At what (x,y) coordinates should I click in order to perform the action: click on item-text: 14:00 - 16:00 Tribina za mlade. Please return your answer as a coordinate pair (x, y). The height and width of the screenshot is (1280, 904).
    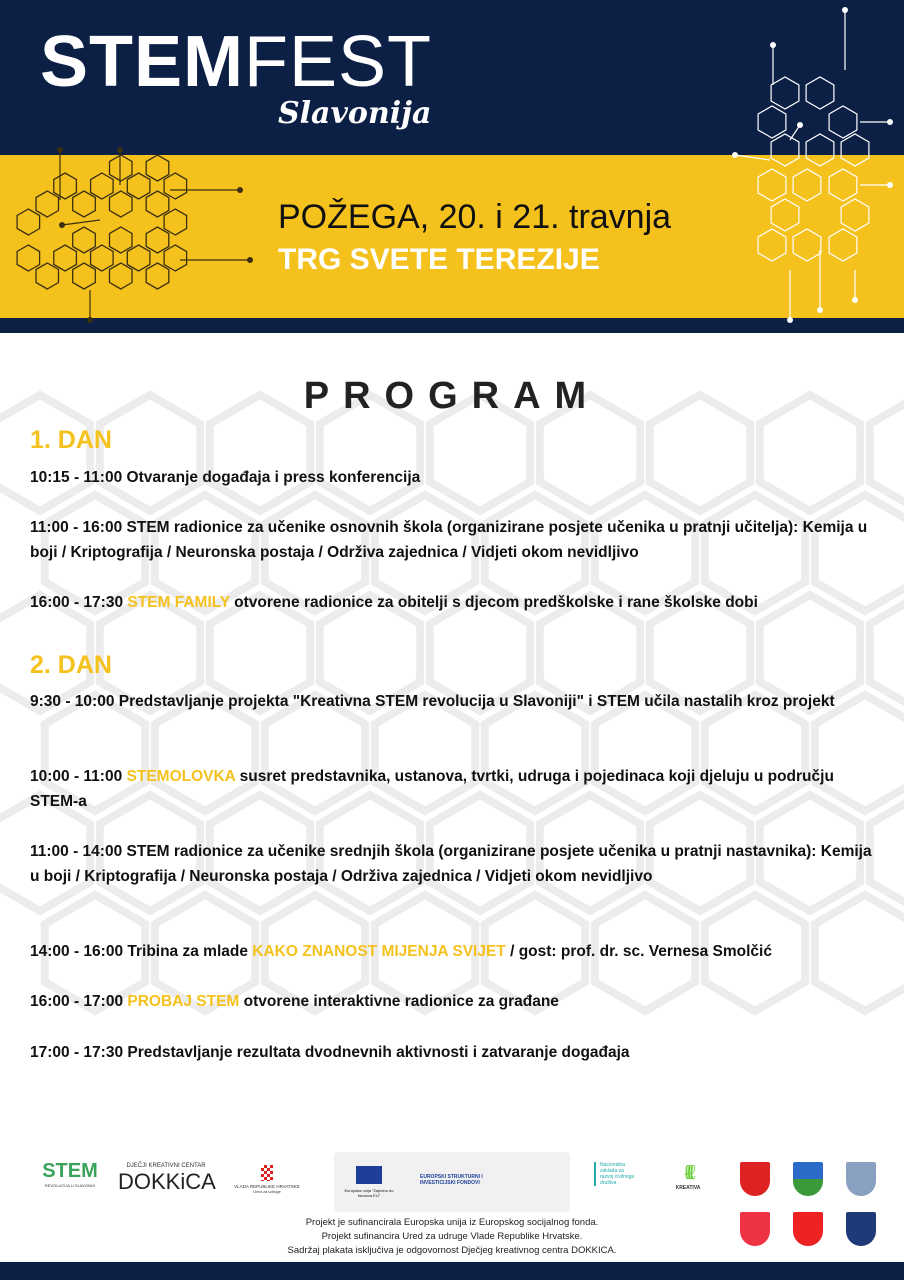
    Looking at the image, I should click on (141, 951).